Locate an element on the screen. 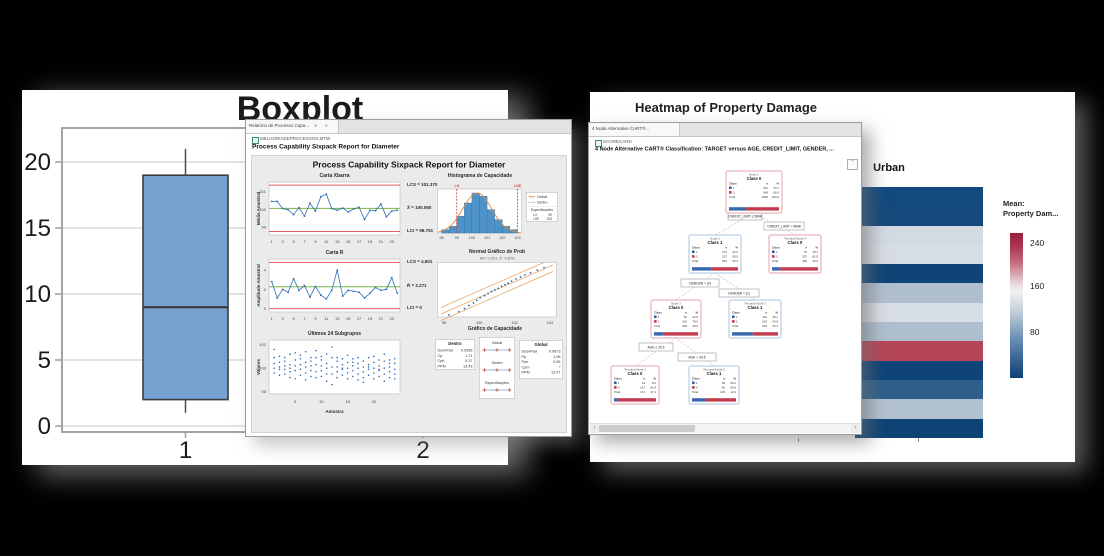 The image size is (1104, 556). within-stats-table: Dentro DesvPad 0.9366 Cp 1.71 CpK 0.37 PPM 13.43 is located at coordinates (455, 354).